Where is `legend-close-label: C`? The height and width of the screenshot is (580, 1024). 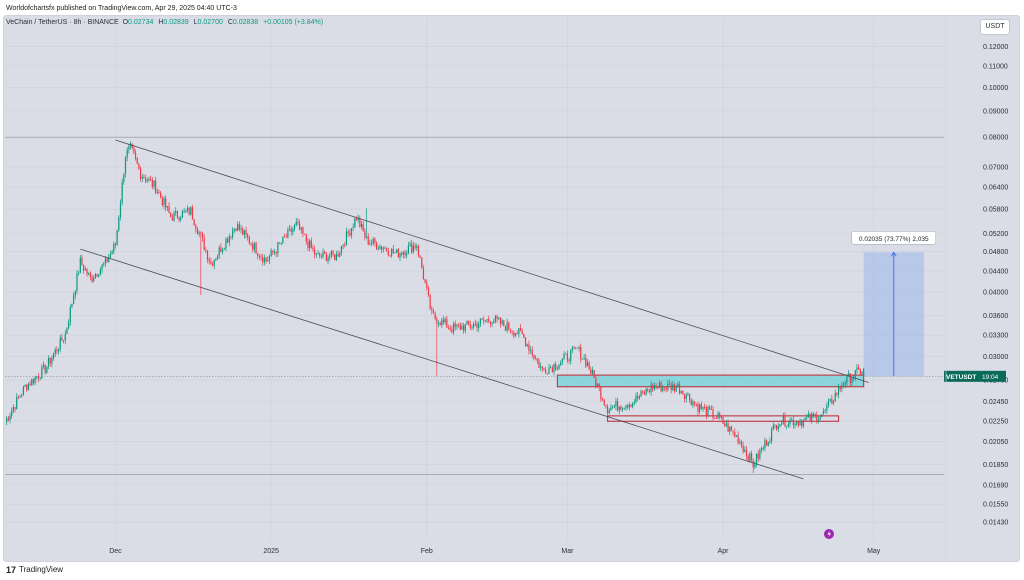 legend-close-label: C is located at coordinates (230, 22).